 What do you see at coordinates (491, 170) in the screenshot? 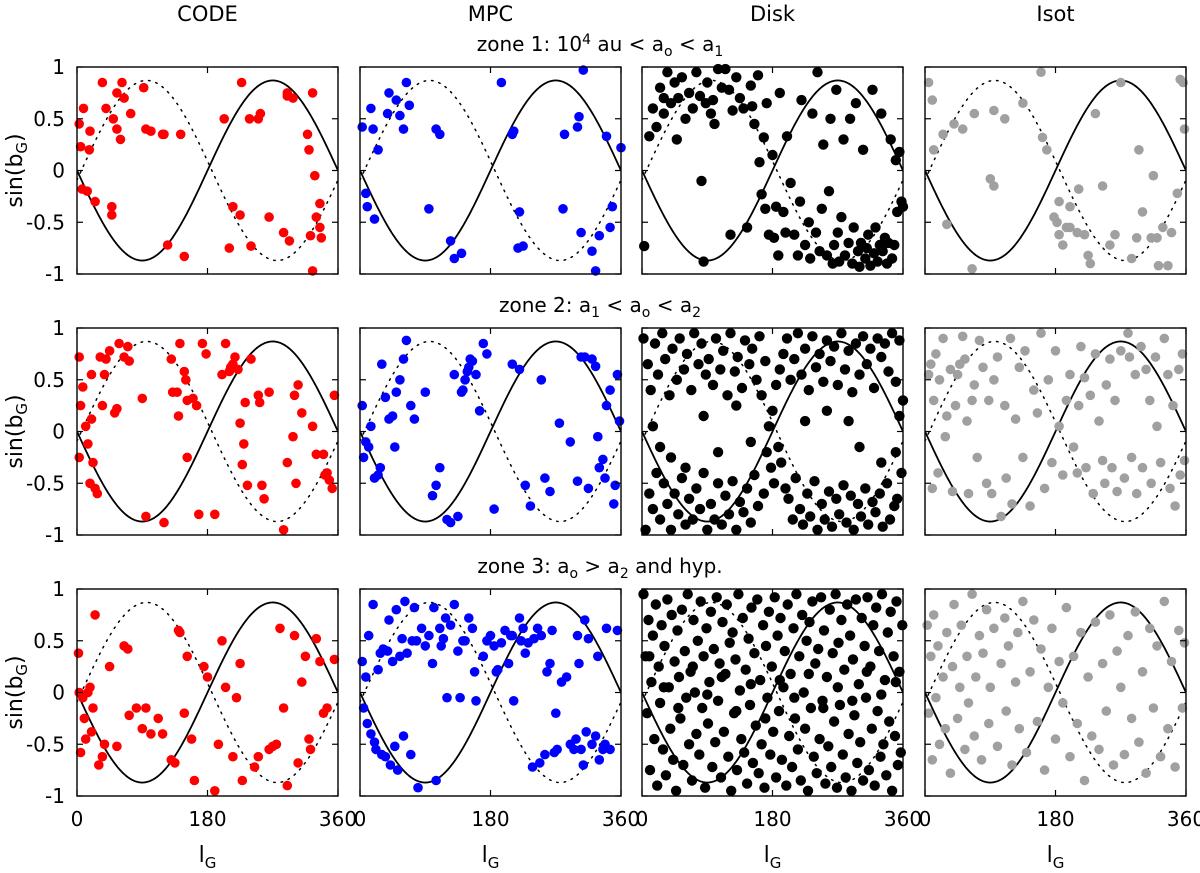
I see `points-zone1-mpc` at bounding box center [491, 170].